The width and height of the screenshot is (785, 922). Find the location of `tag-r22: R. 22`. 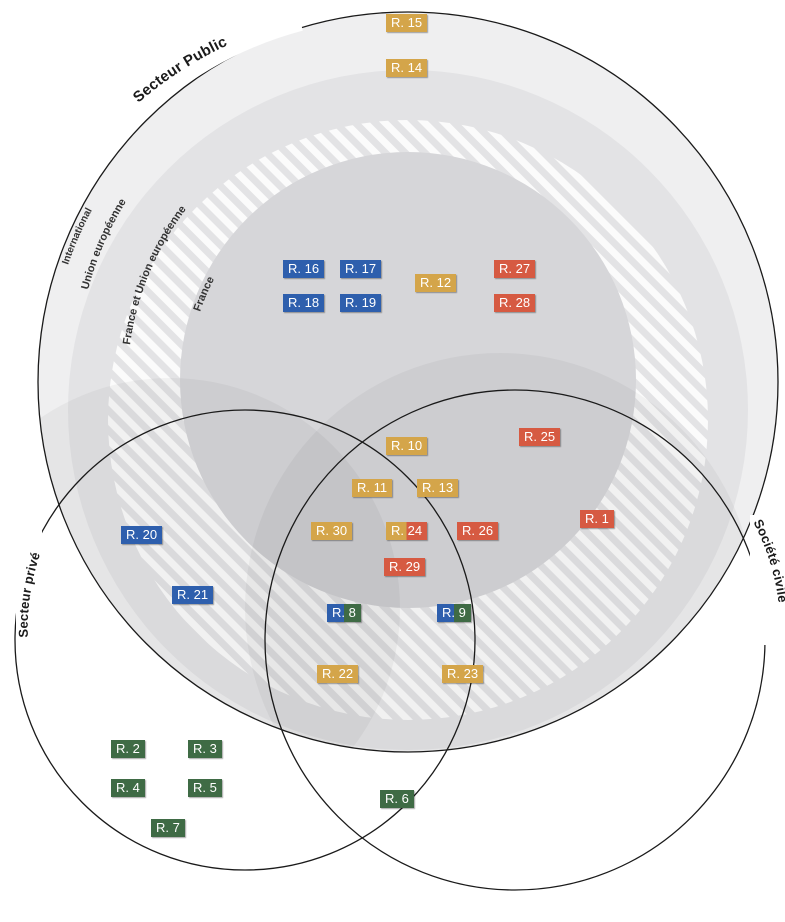

tag-r22: R. 22 is located at coordinates (338, 674).